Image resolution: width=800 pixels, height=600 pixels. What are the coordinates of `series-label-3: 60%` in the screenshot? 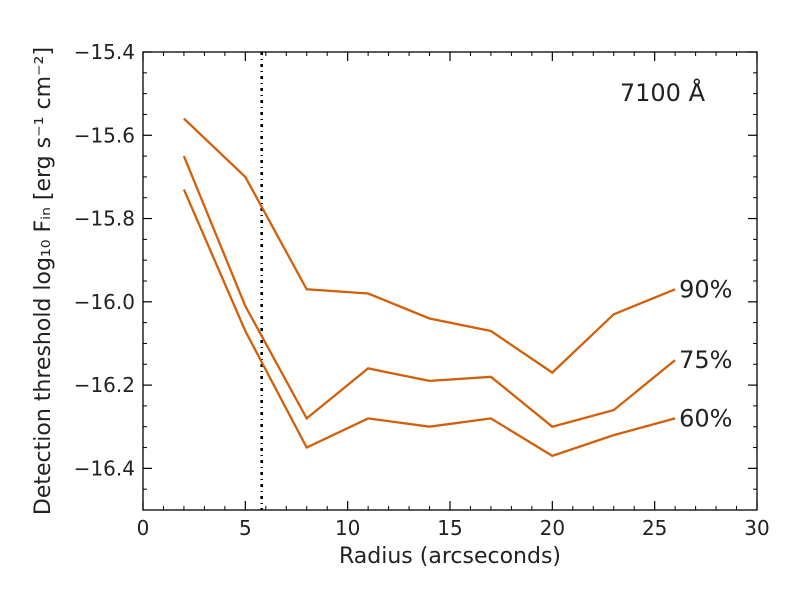 It's located at (705, 418).